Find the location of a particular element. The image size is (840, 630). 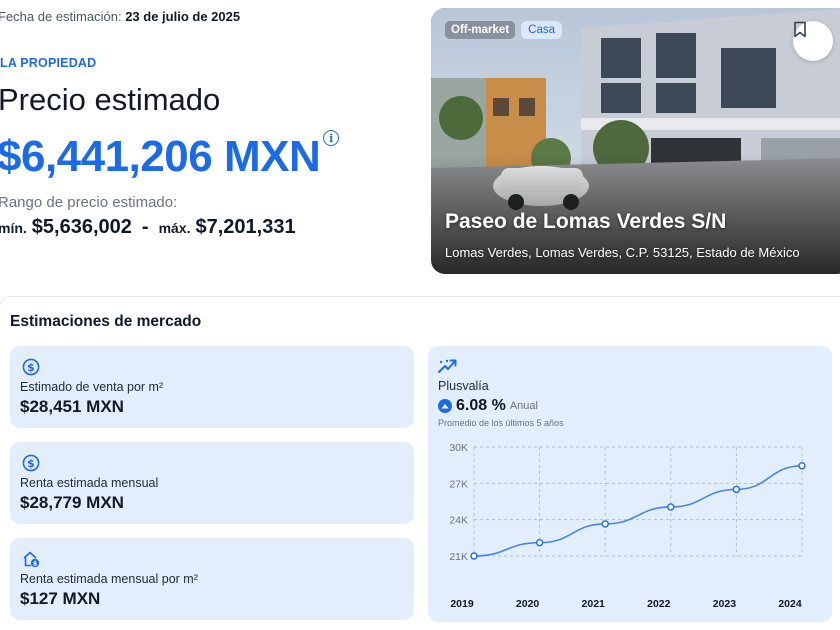

type-badge: Casa is located at coordinates (542, 30).